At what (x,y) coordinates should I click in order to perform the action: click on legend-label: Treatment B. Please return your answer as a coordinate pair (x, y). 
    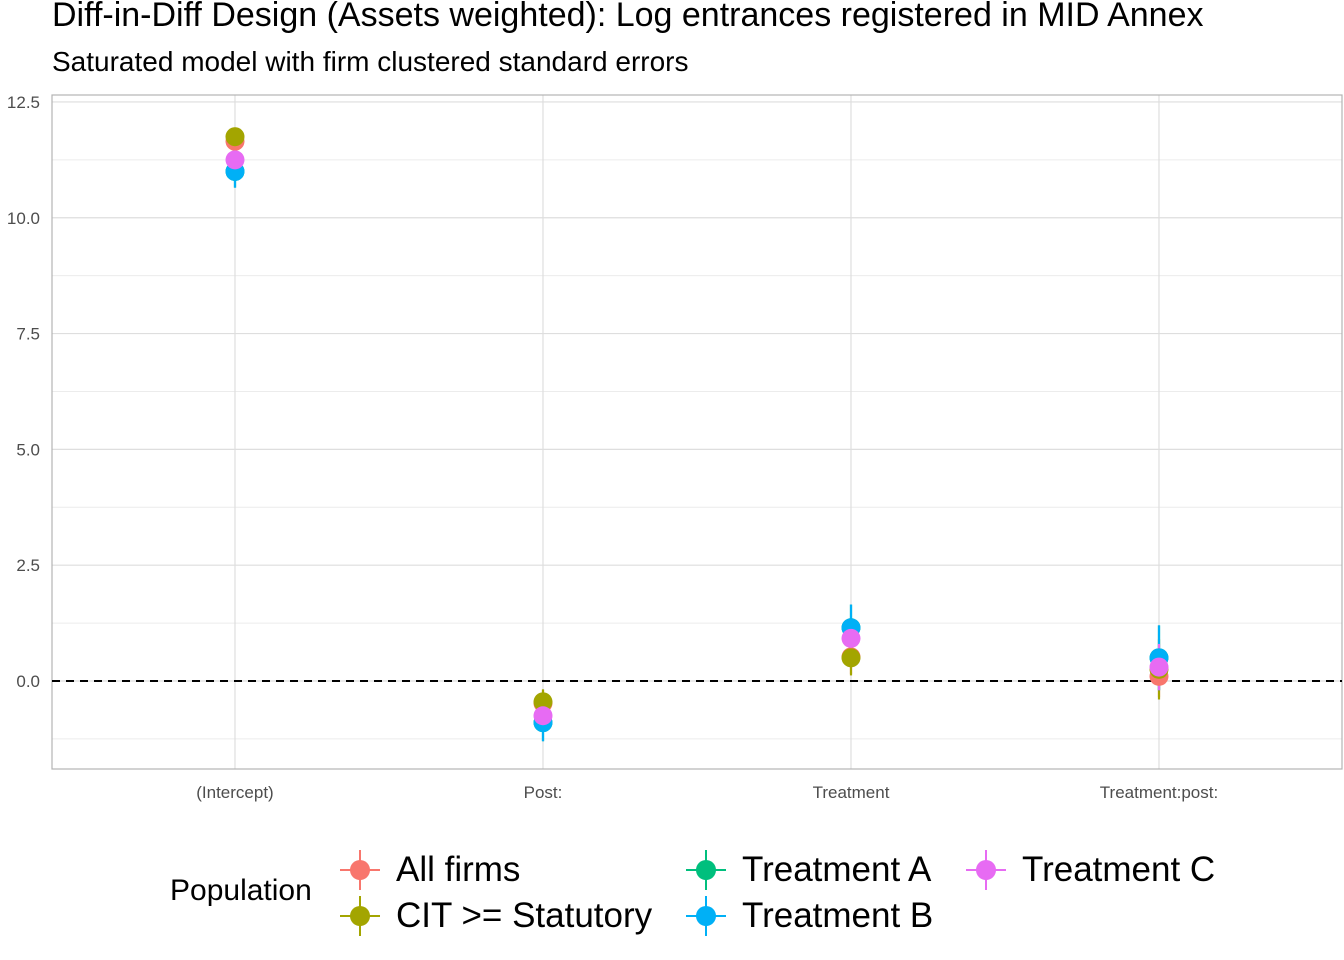
    Looking at the image, I should click on (838, 915).